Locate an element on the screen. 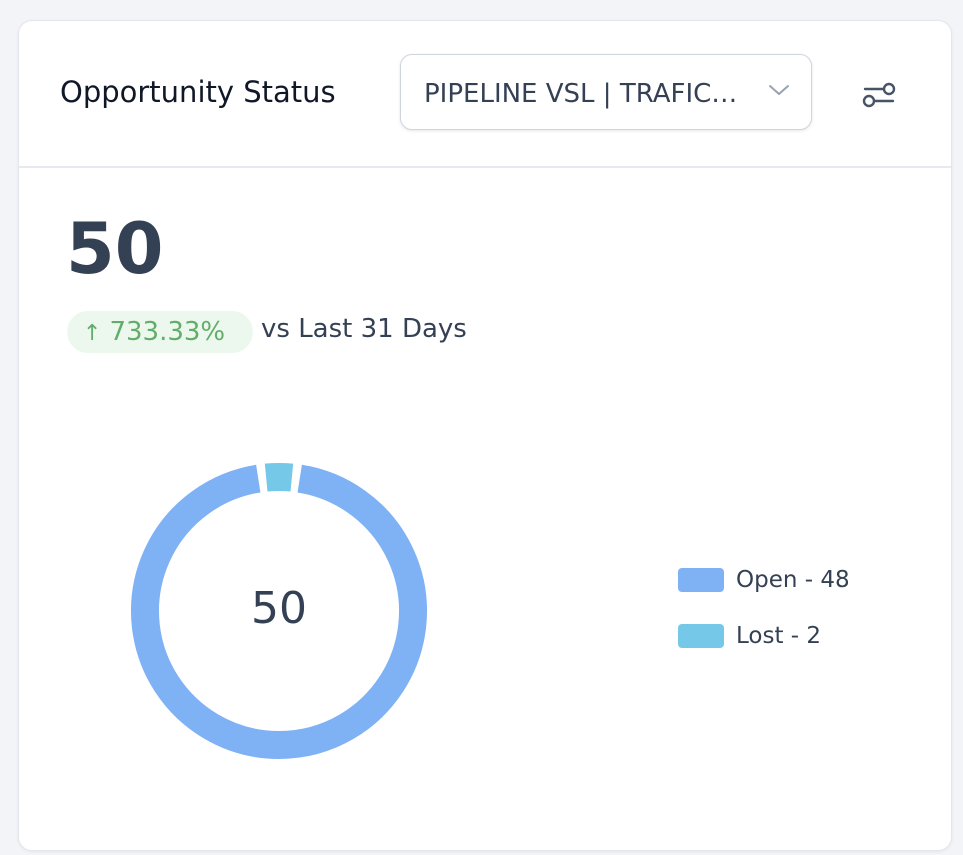  donut-chart is located at coordinates (279, 611).